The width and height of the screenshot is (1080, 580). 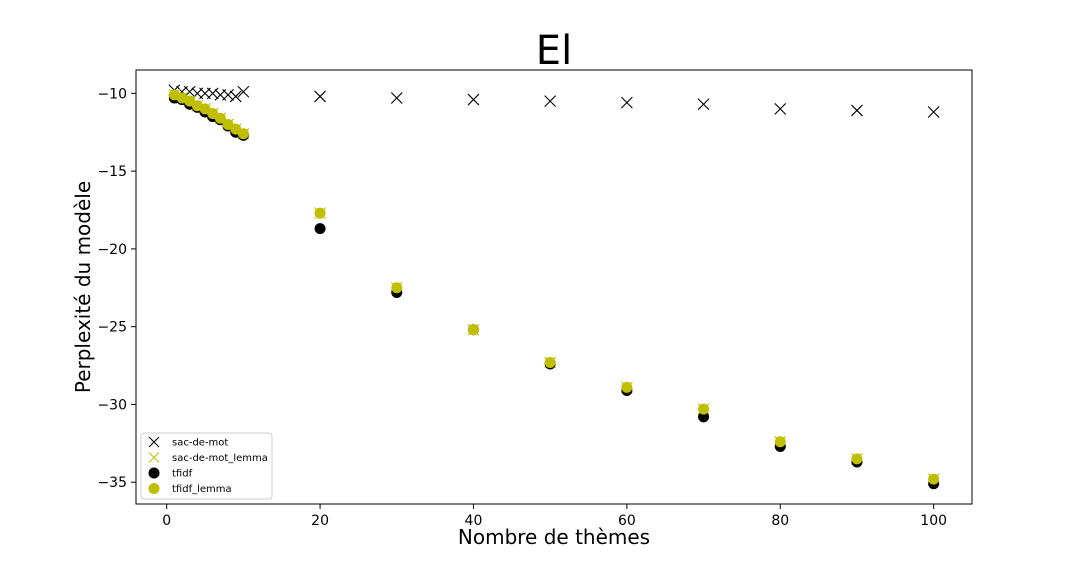 I want to click on legend-label: sac-de-mot, so click(x=200, y=443).